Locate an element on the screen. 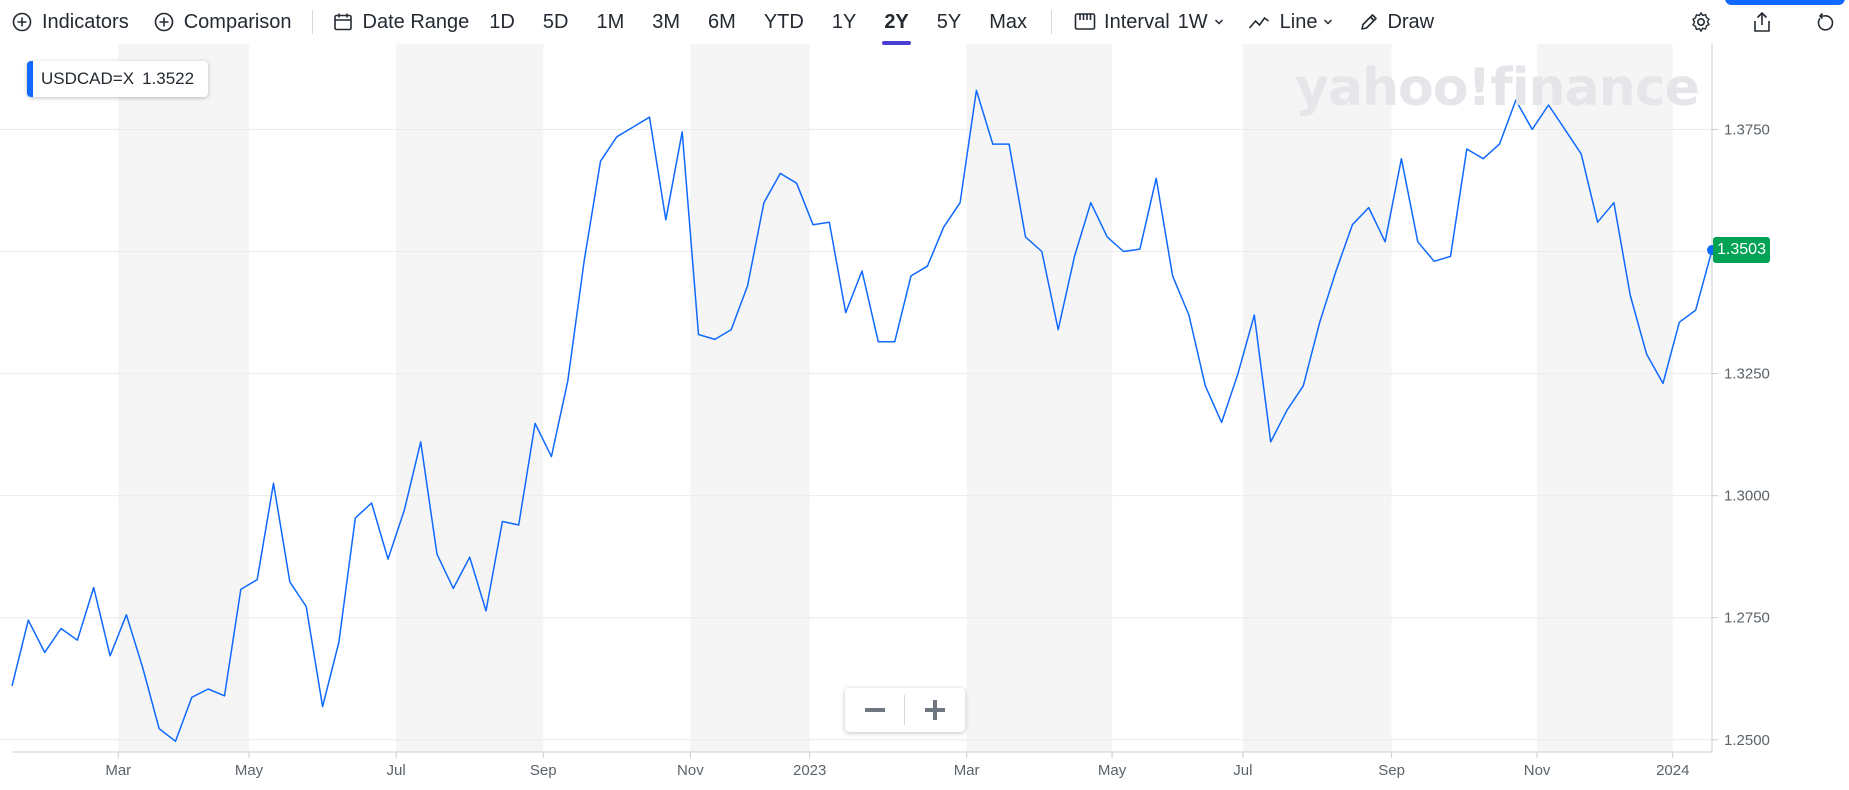 This screenshot has width=1849, height=790. x-axis-ticks: Mar May Jul Sep Nov 2023 Mar May Jul Sep Nov 2024 is located at coordinates (897, 765).